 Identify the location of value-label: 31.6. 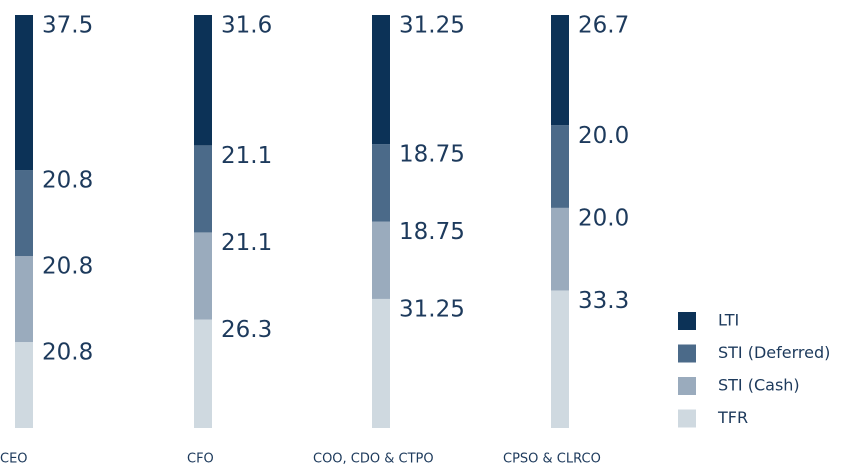
(246, 26).